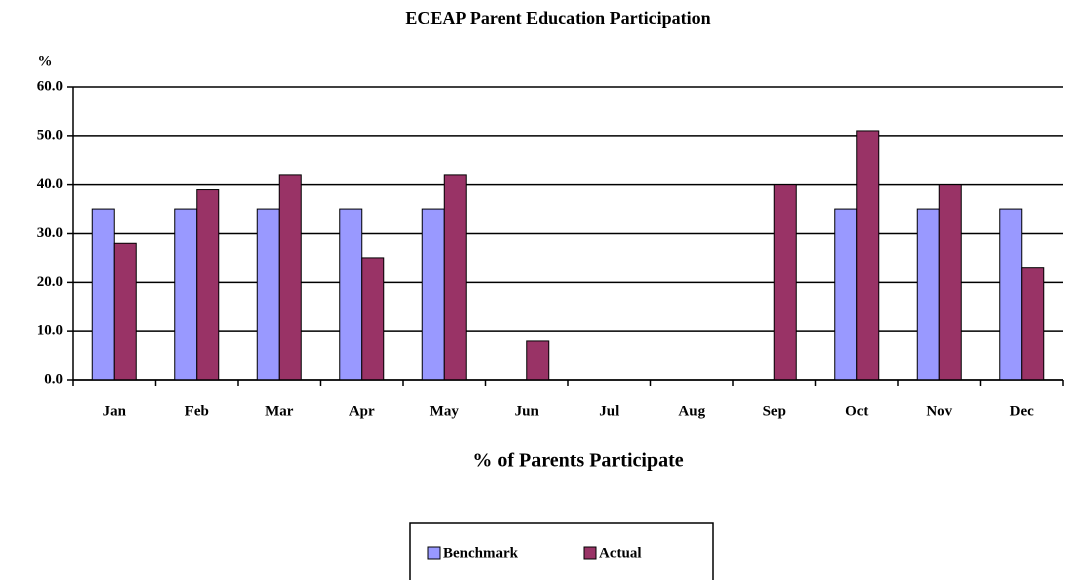 The image size is (1068, 580). I want to click on legend-label: Actual, so click(620, 553).